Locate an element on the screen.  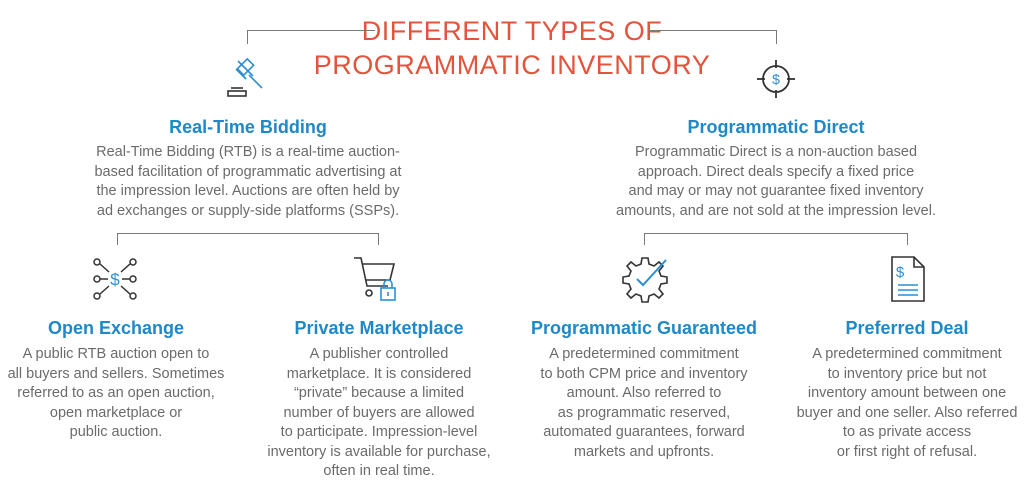
preferred-line: inventory amount between one is located at coordinates (907, 393).